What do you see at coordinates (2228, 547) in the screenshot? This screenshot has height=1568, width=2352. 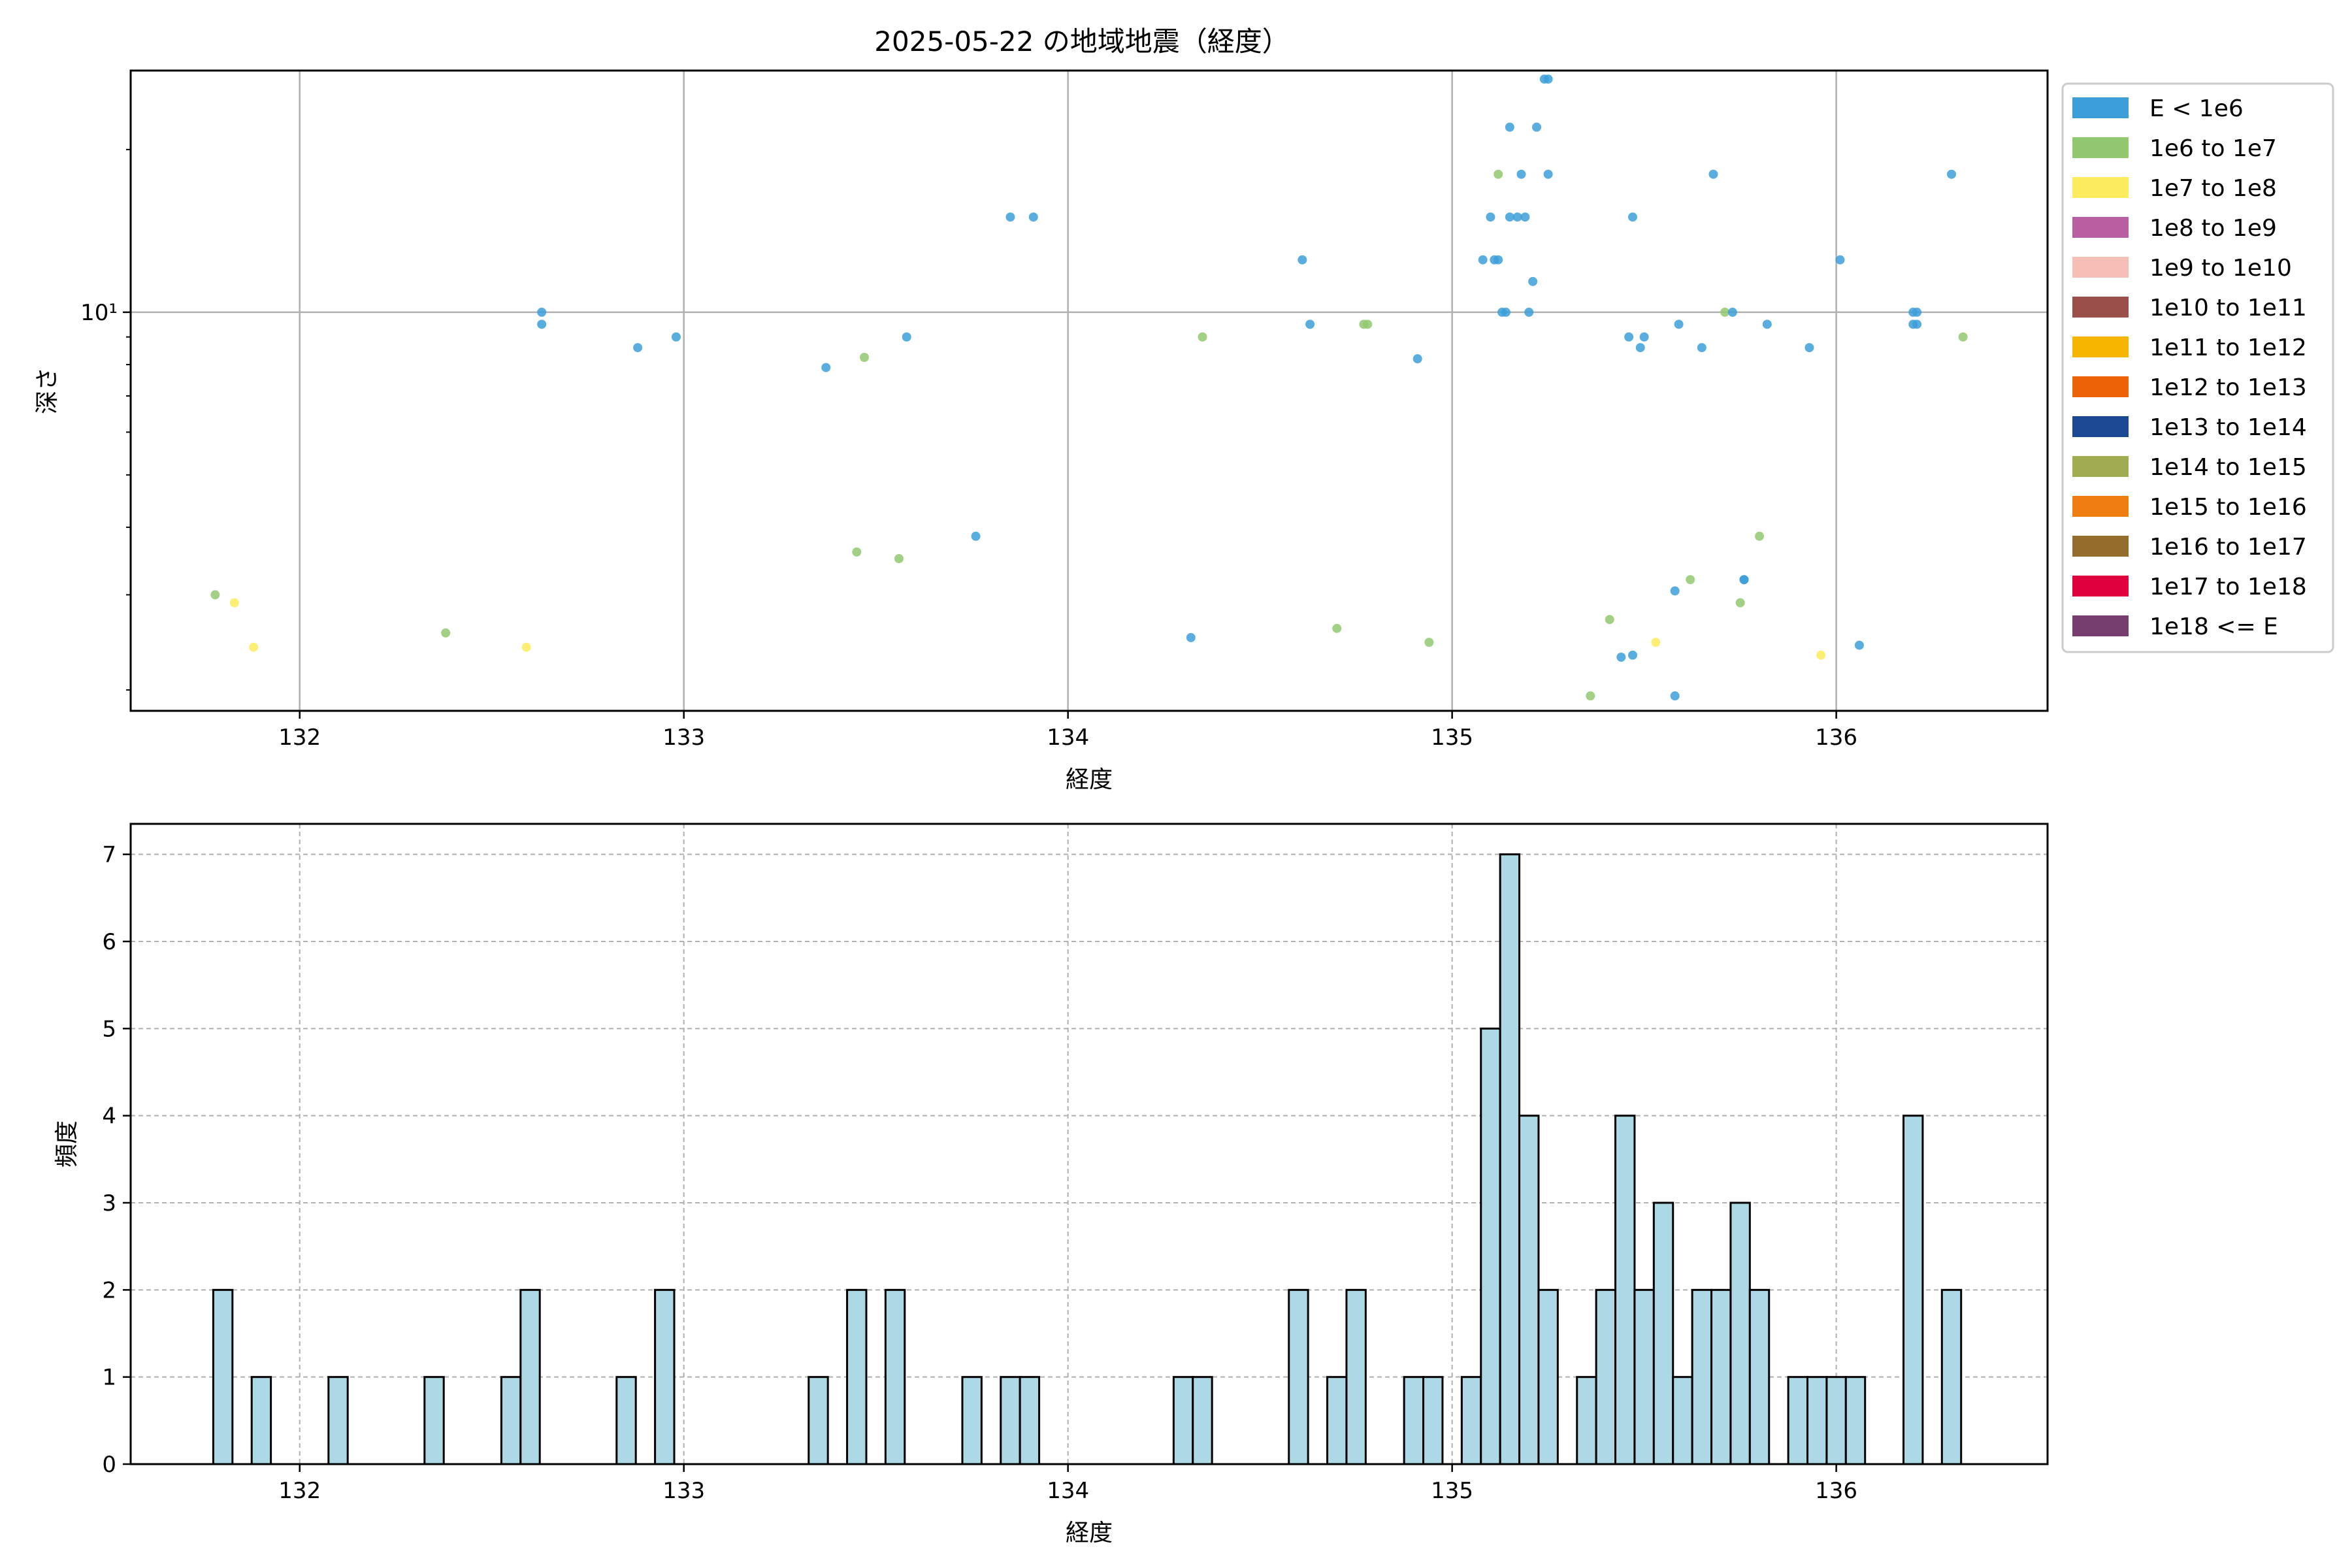 I see `legend-label: 1e16 to 1e17` at bounding box center [2228, 547].